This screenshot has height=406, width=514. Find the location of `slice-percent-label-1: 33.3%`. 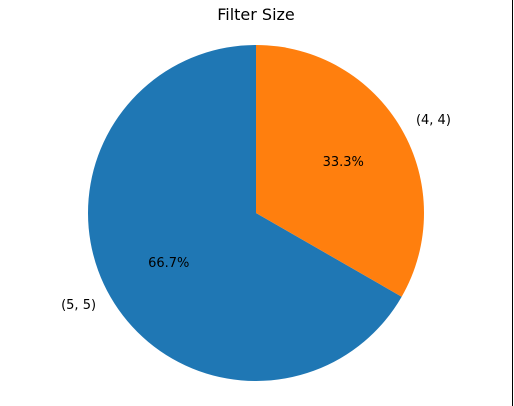

slice-percent-label-1: 33.3% is located at coordinates (343, 162).